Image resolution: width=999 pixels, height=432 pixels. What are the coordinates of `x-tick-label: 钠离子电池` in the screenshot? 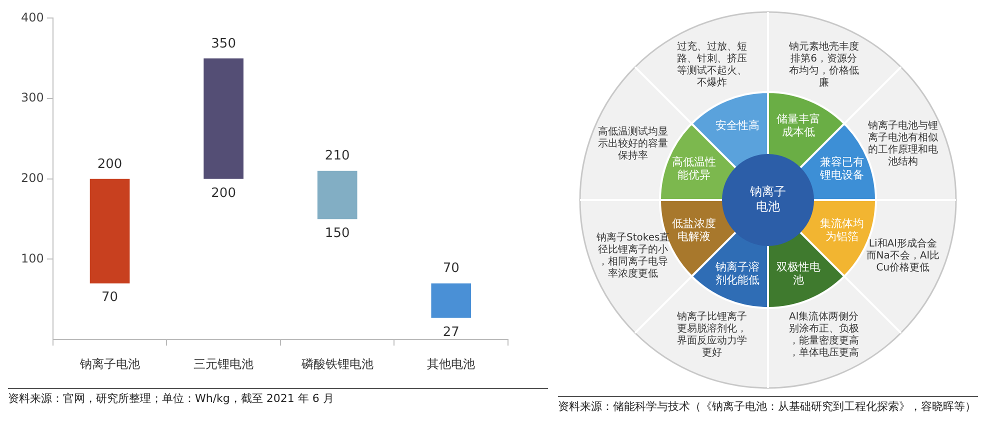 It's located at (109, 363).